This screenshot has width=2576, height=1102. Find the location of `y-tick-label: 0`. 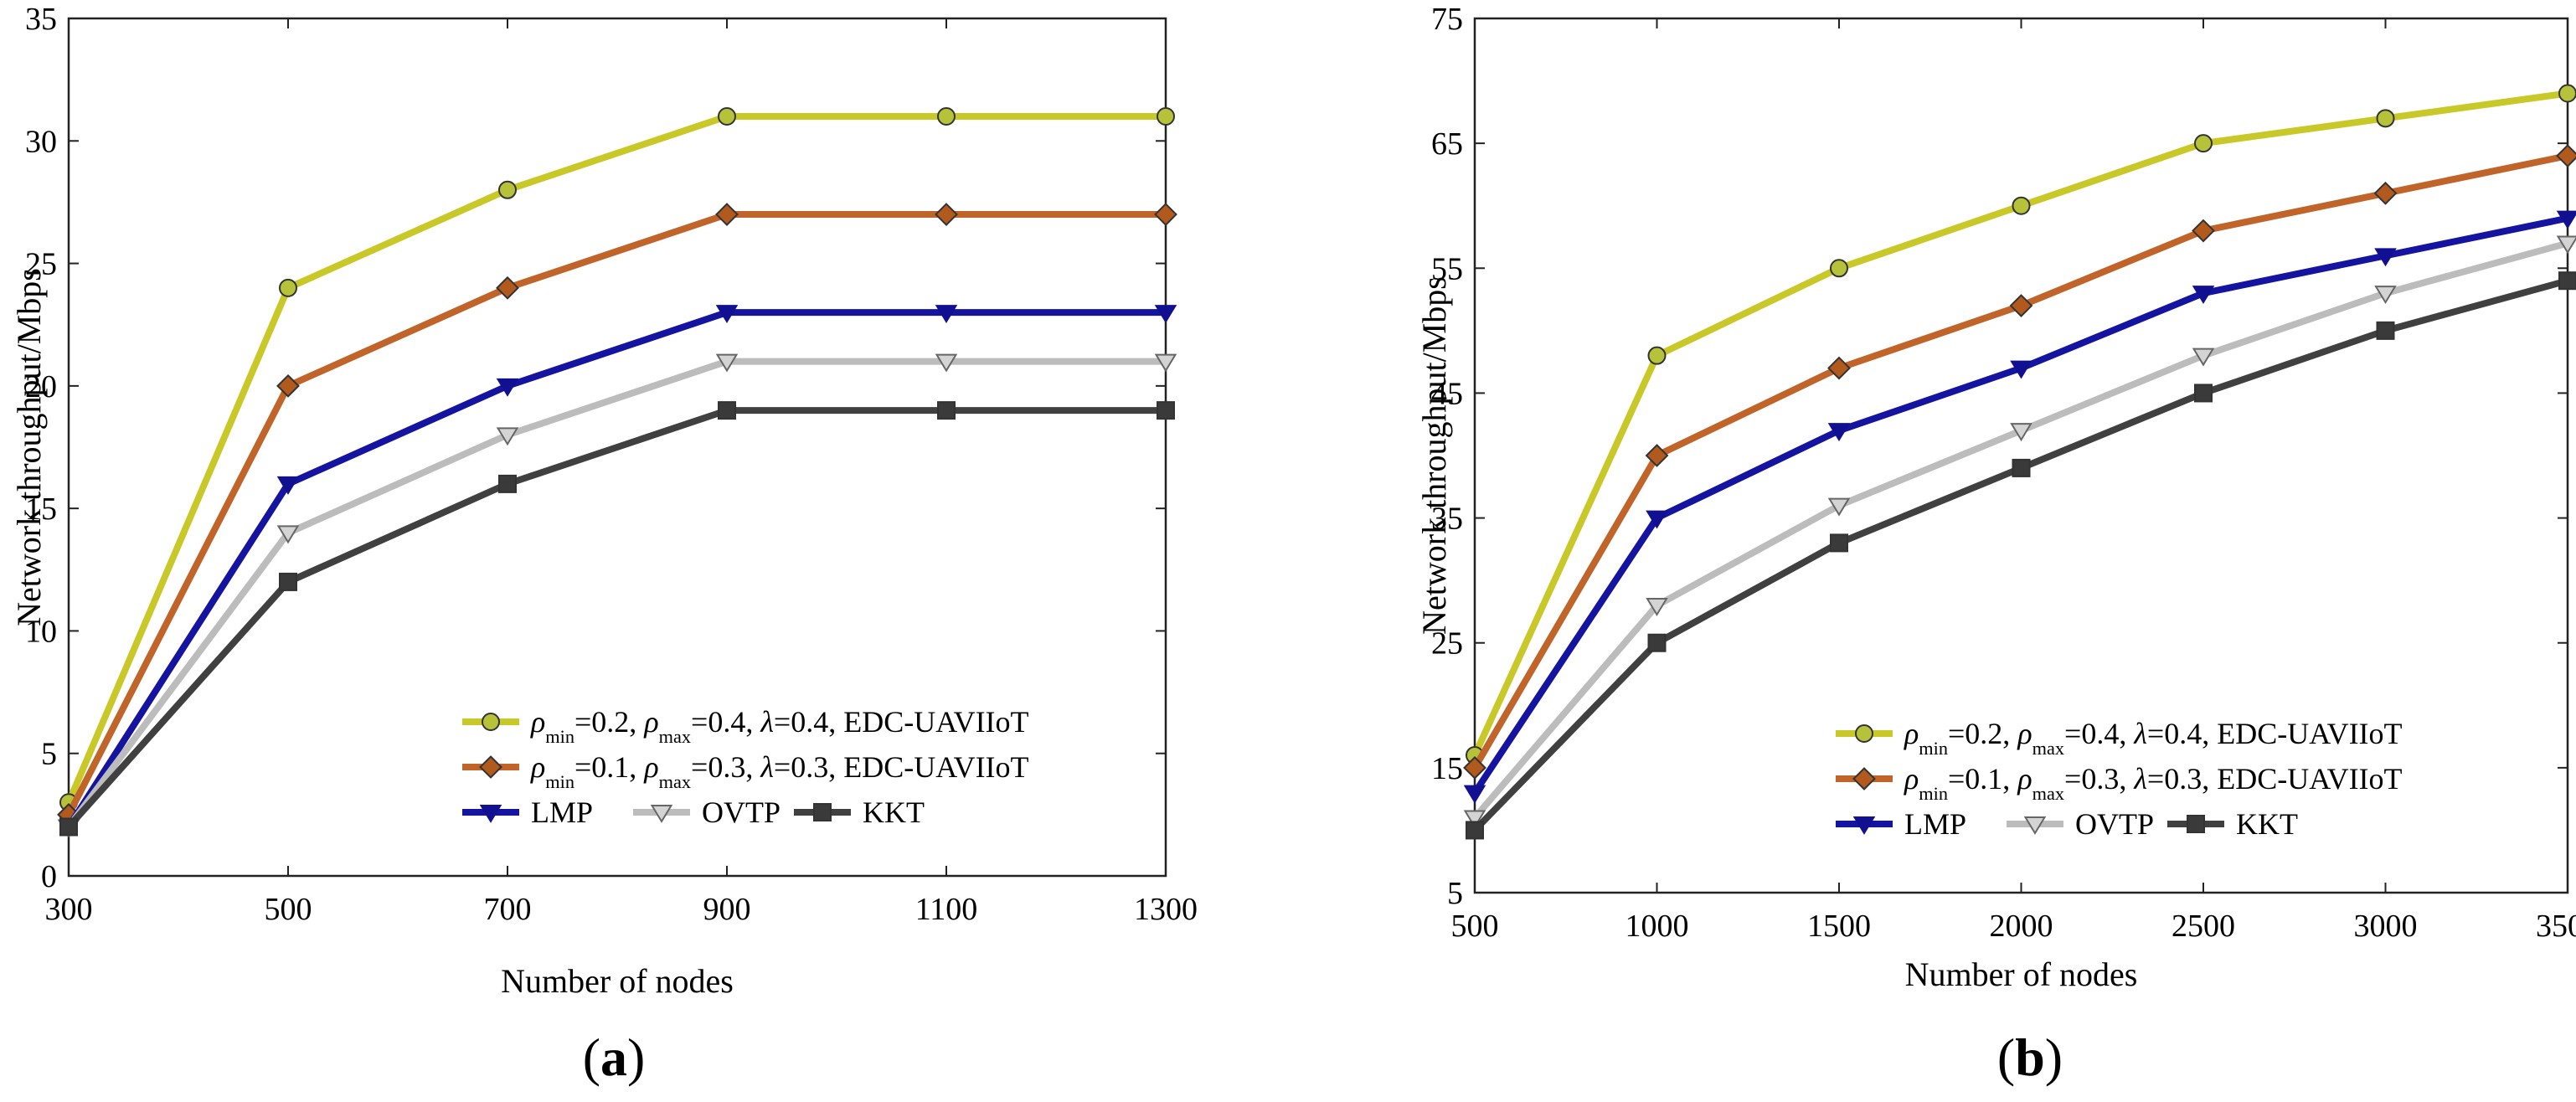

y-tick-label: 0 is located at coordinates (49, 876).